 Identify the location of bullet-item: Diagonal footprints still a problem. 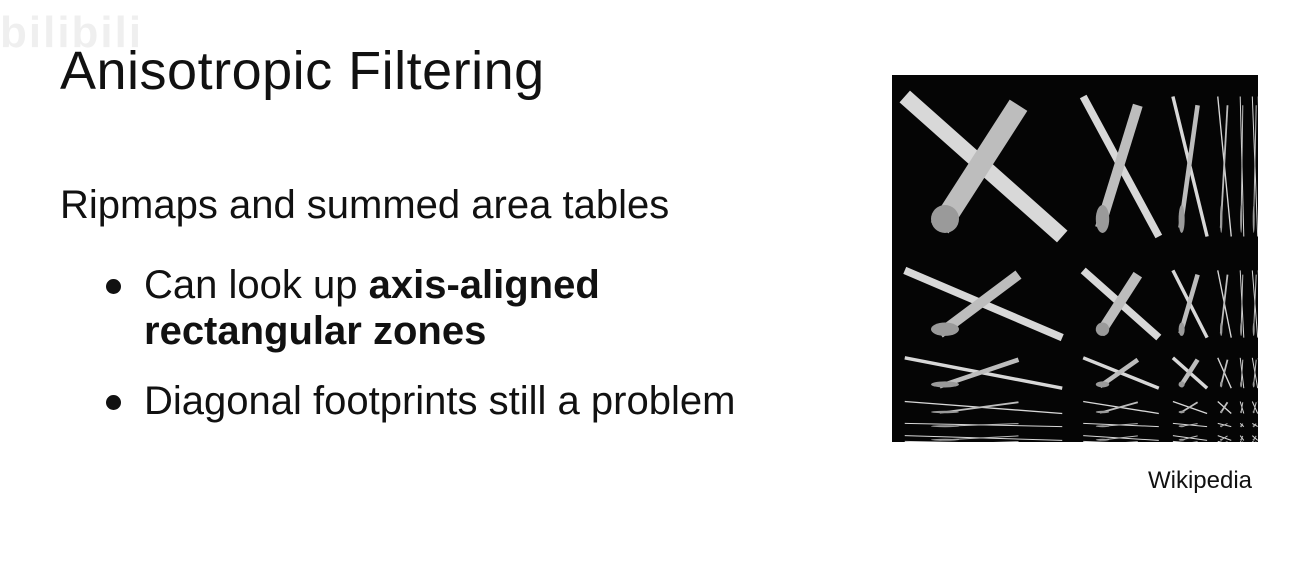
(460, 401).